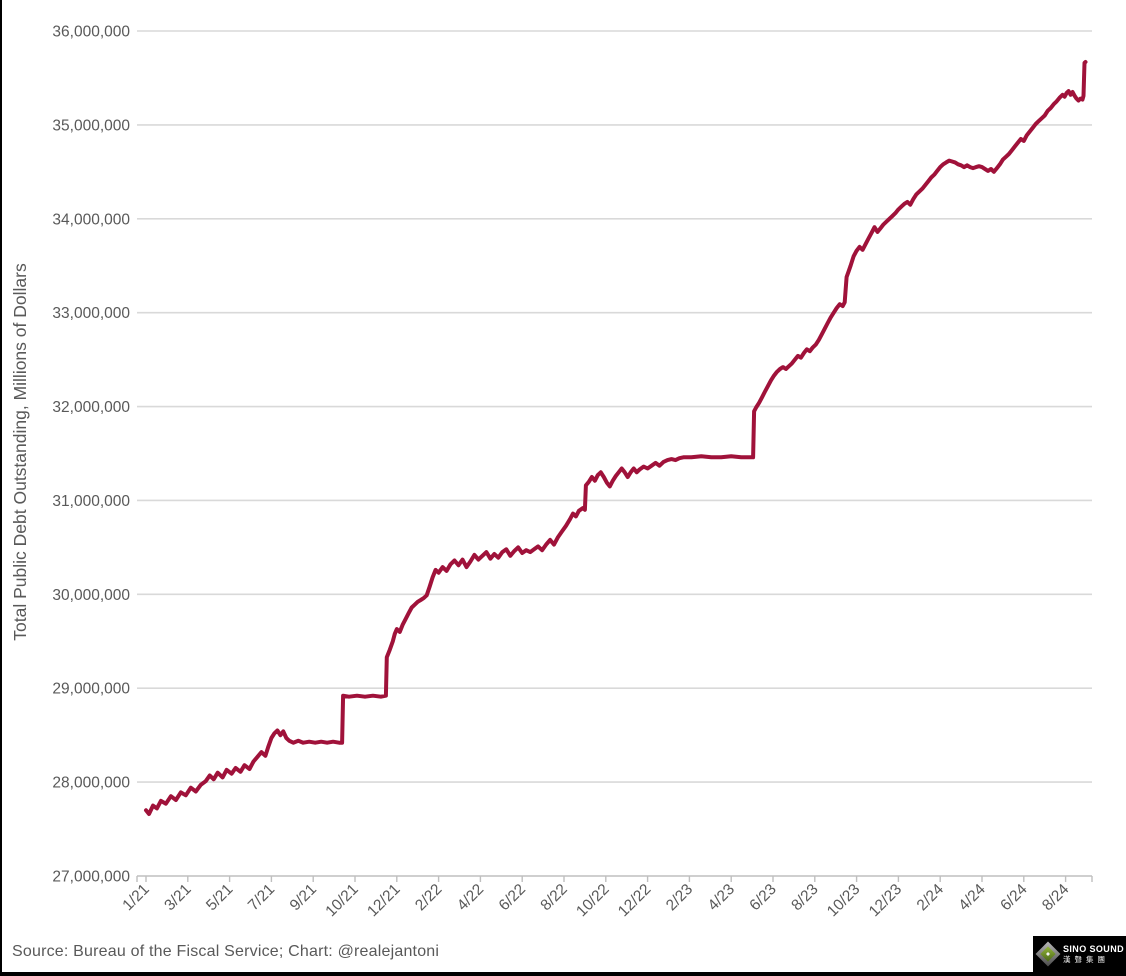 This screenshot has width=1126, height=976. What do you see at coordinates (428, 897) in the screenshot?
I see `x-tick-label: 2/22` at bounding box center [428, 897].